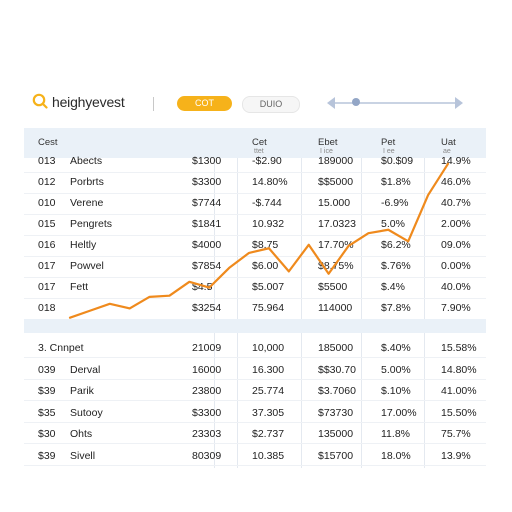  Describe the element at coordinates (47, 434) in the screenshot. I see `table-cell: $30` at that location.